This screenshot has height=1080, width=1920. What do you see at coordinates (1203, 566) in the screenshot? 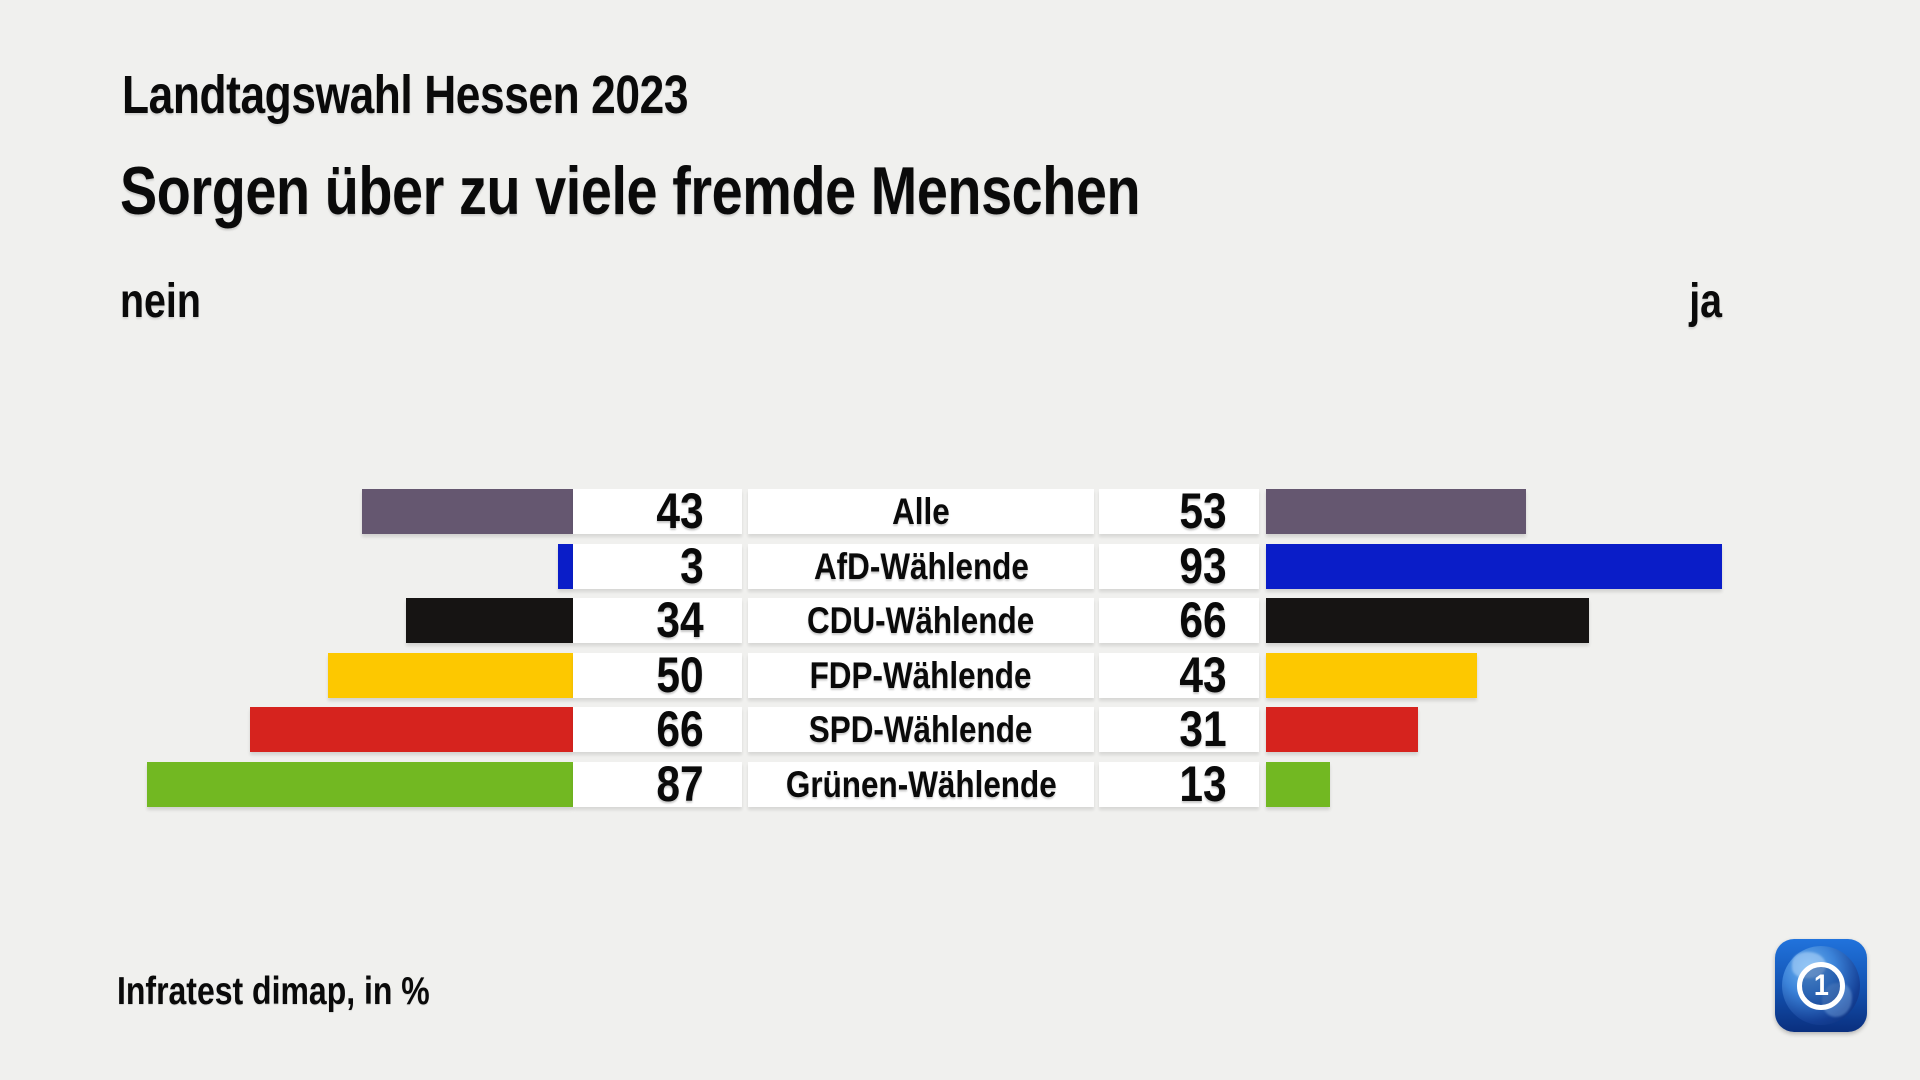
I see `value-ja: 93` at bounding box center [1203, 566].